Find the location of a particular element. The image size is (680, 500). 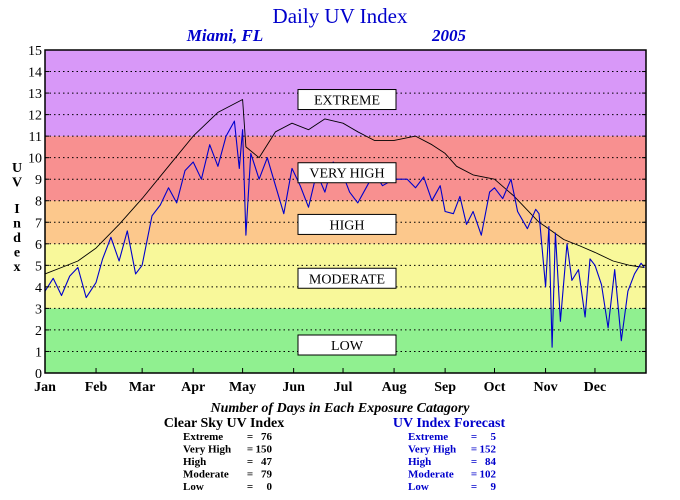

y-axis-label-char: V is located at coordinates (17, 183).